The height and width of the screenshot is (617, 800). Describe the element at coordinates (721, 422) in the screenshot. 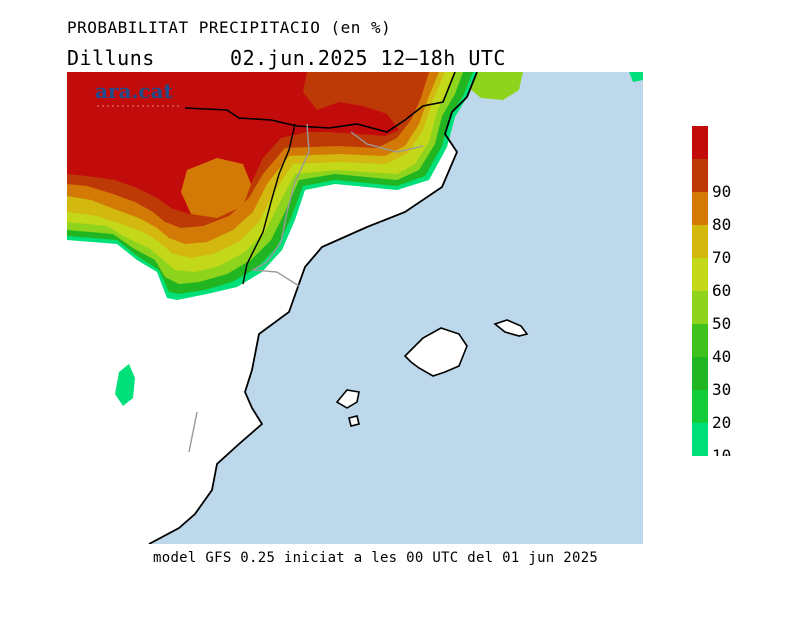

I see `legend-label: 20` at that location.